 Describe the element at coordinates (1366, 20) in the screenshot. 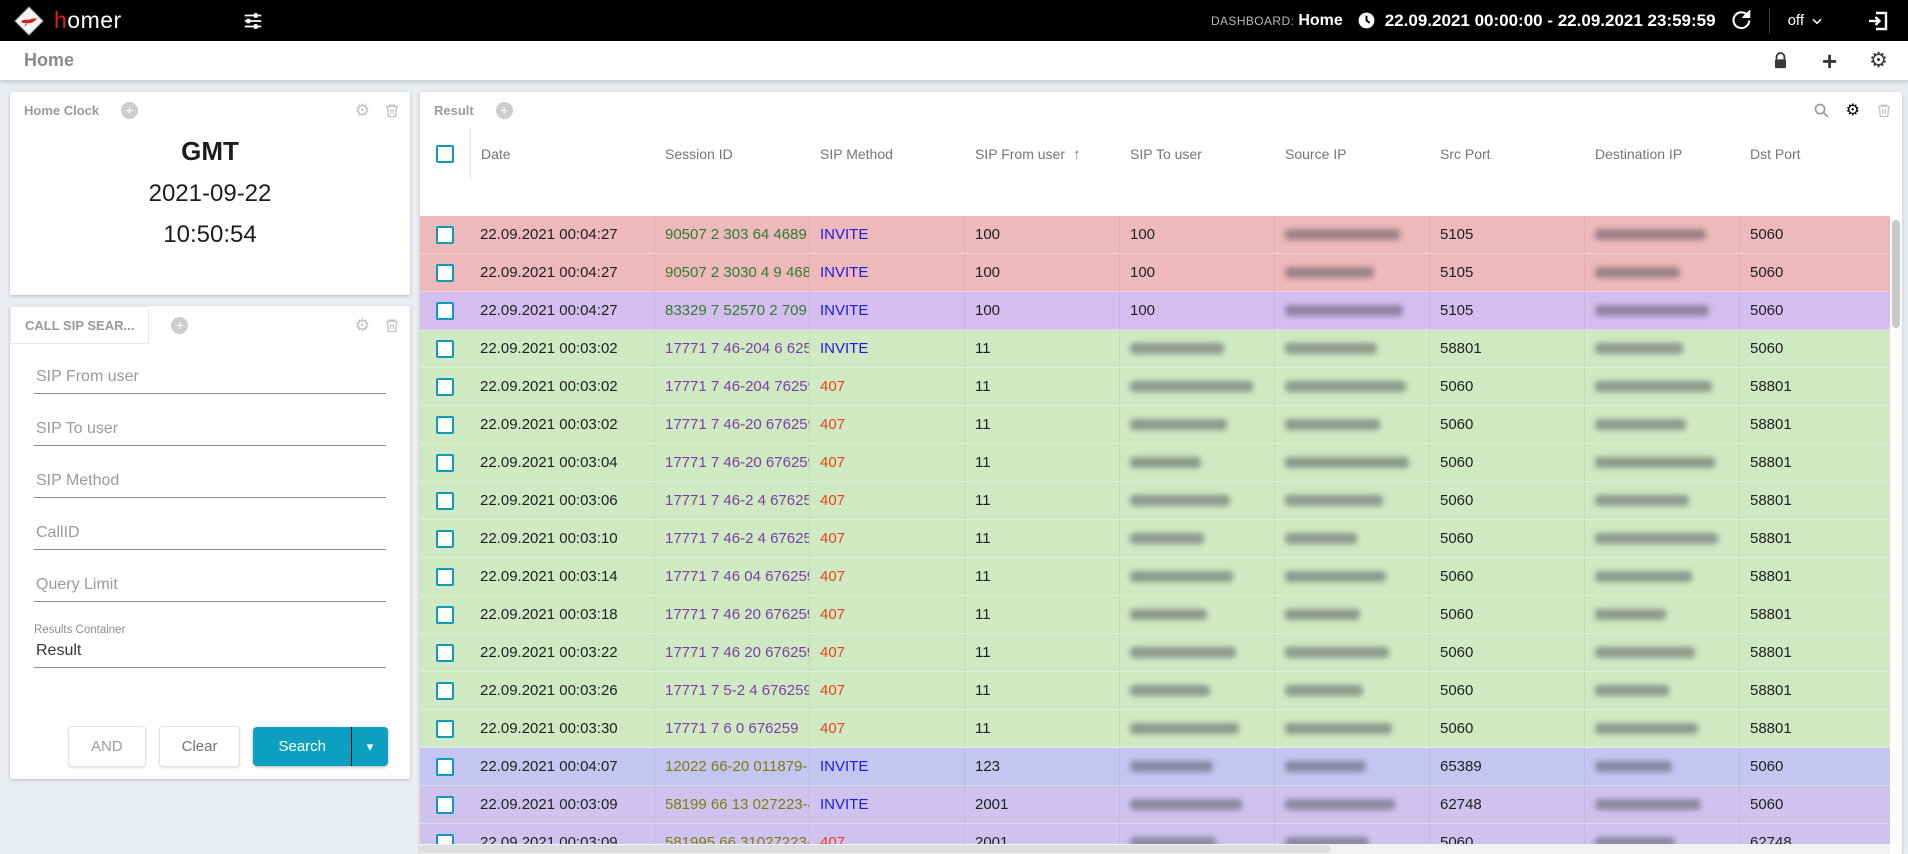

I see `clock-icon` at that location.